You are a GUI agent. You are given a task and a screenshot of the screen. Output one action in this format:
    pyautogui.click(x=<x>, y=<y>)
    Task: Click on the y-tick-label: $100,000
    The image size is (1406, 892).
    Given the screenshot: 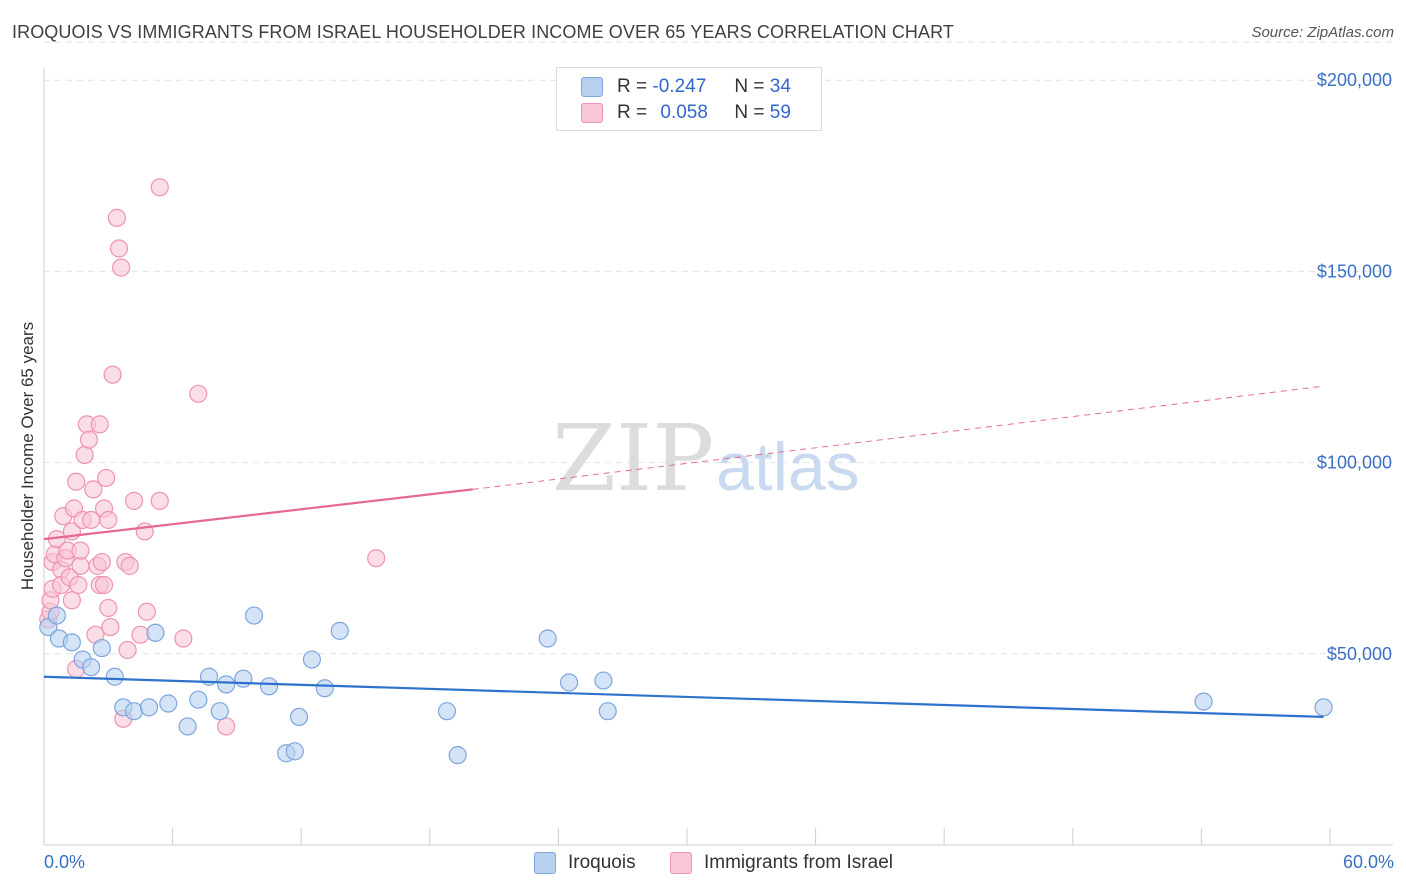 What is the action you would take?
    pyautogui.click(x=1354, y=463)
    